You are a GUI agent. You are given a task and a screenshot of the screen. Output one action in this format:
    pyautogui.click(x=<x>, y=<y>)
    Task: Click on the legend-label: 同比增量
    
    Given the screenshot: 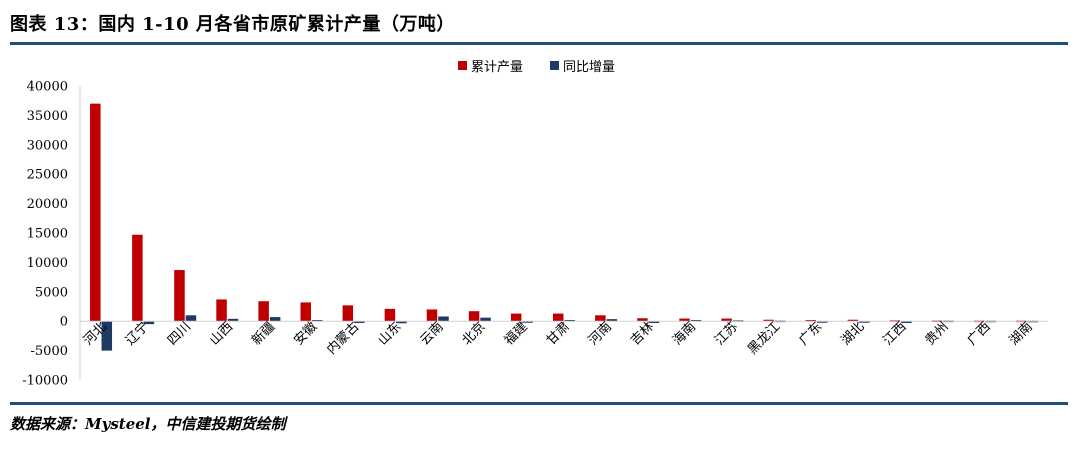 What is the action you would take?
    pyautogui.click(x=589, y=67)
    